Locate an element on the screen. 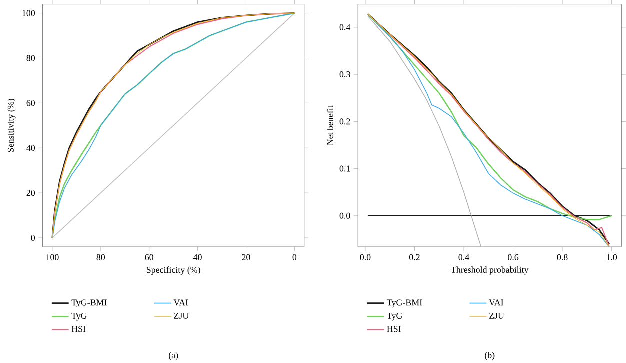 The height and width of the screenshot is (363, 626). line-series is located at coordinates (425, 131).